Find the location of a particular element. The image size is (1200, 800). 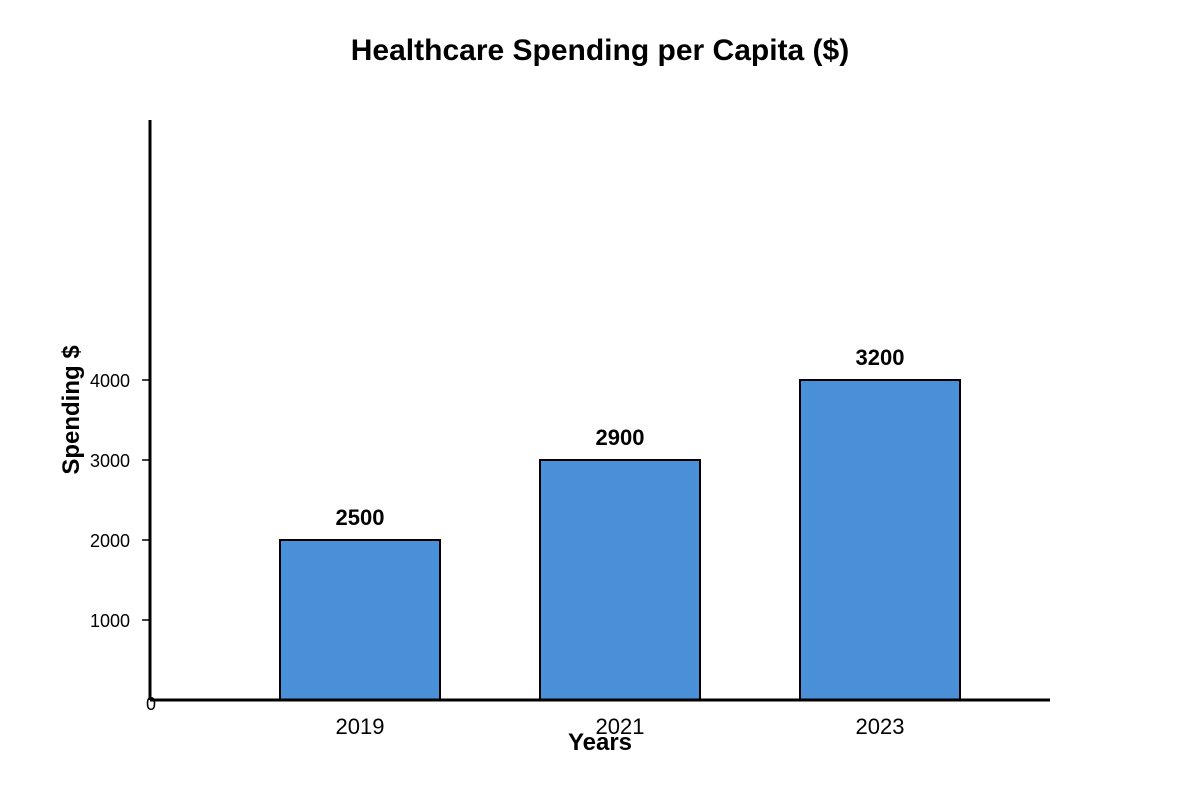

bar-2023 is located at coordinates (880, 540).